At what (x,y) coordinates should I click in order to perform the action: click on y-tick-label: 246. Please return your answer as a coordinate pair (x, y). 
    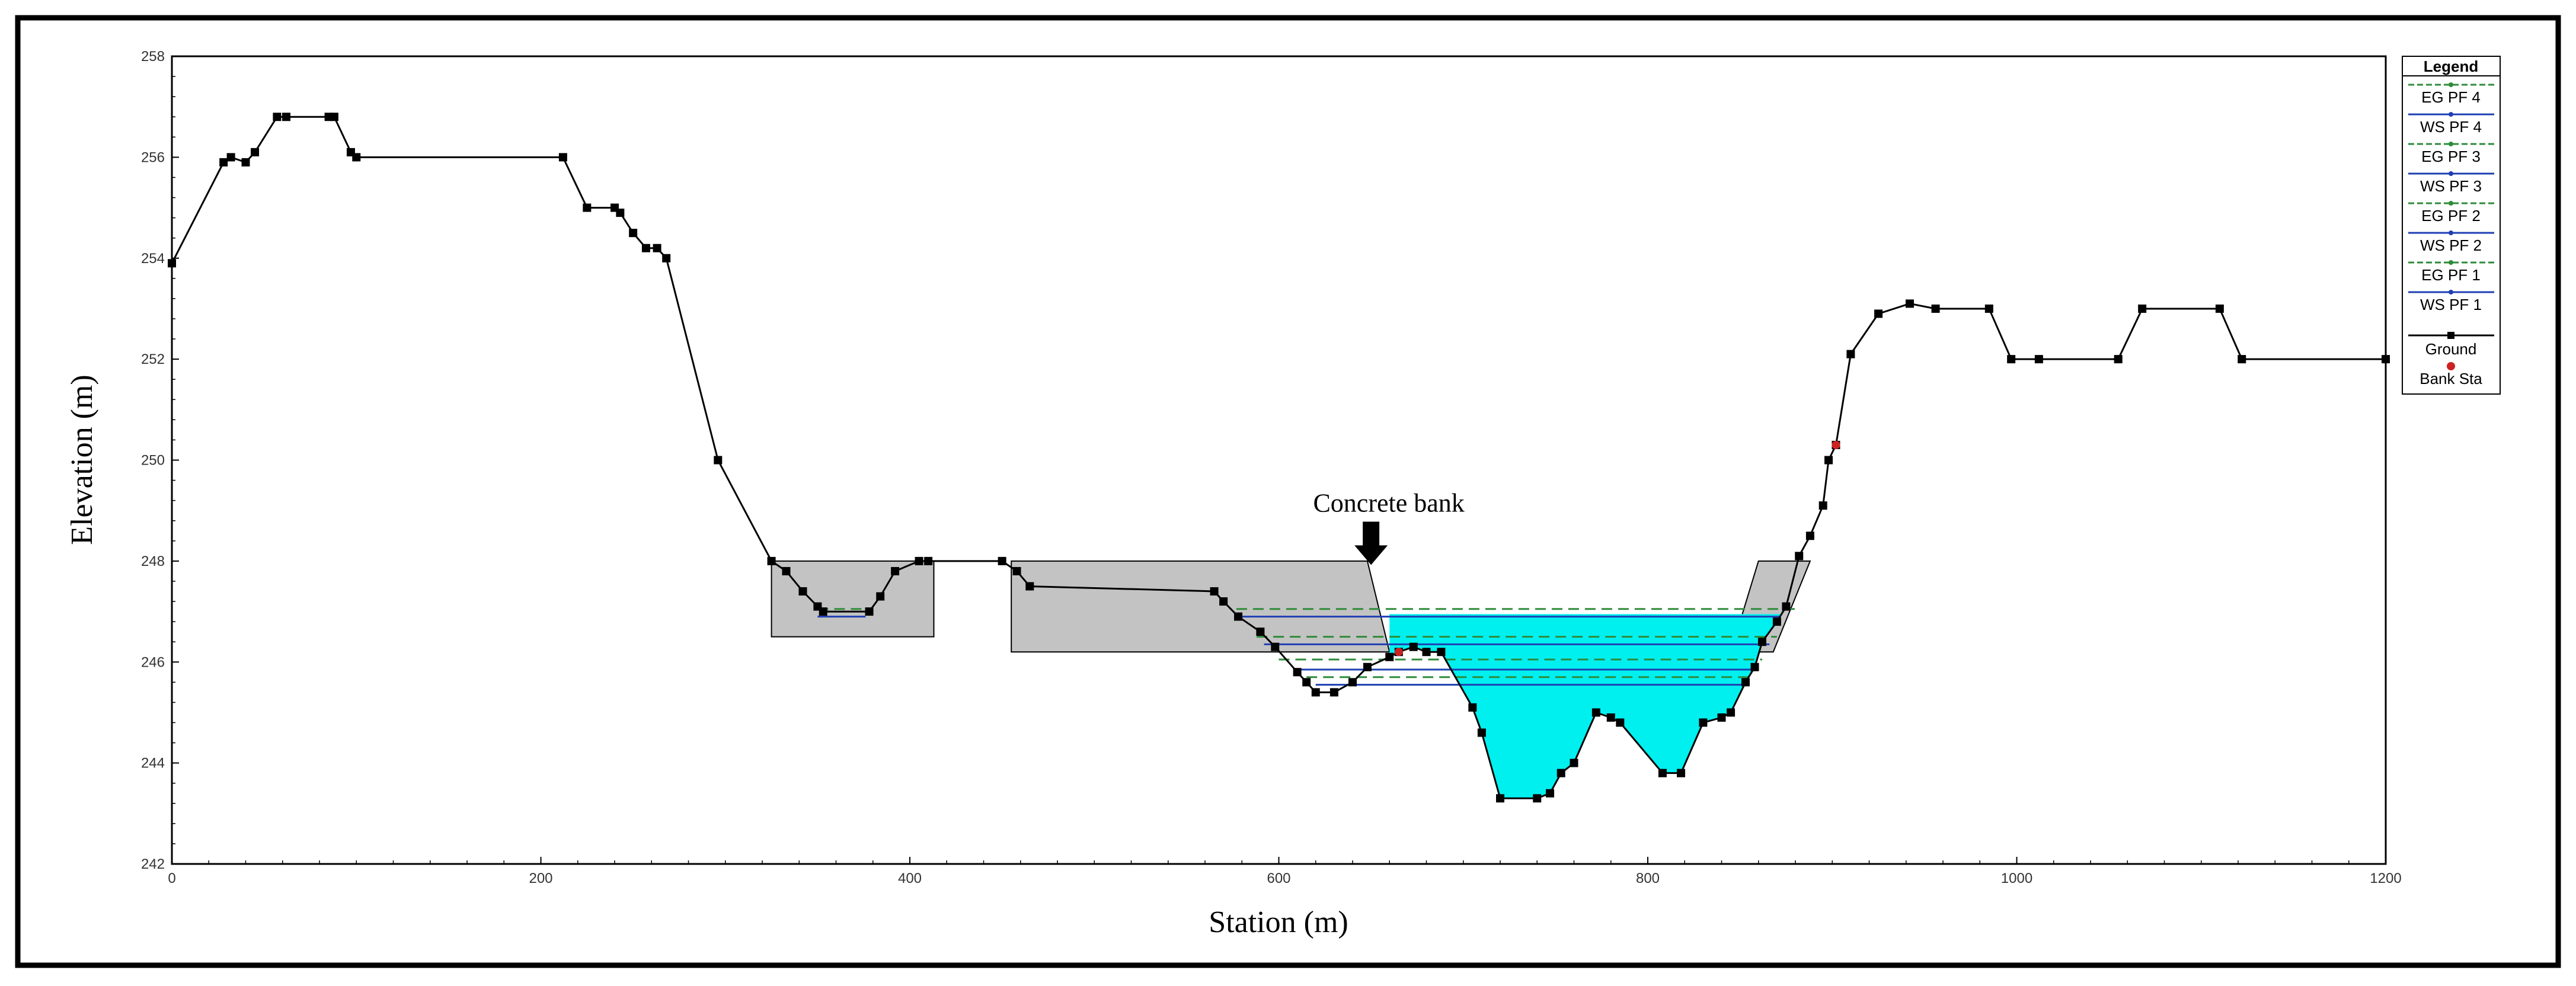
    Looking at the image, I should click on (153, 662).